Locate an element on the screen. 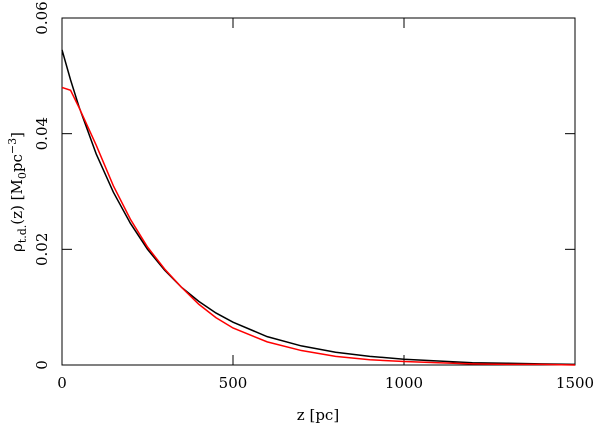 The image size is (600, 431). y-label-part: ρ is located at coordinates (17, 247).